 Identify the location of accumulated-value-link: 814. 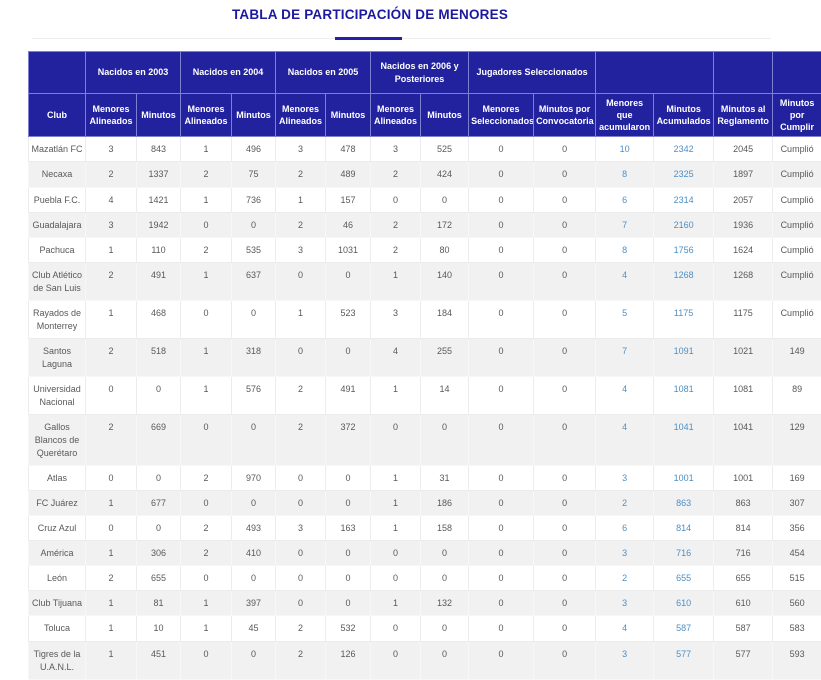
(684, 528).